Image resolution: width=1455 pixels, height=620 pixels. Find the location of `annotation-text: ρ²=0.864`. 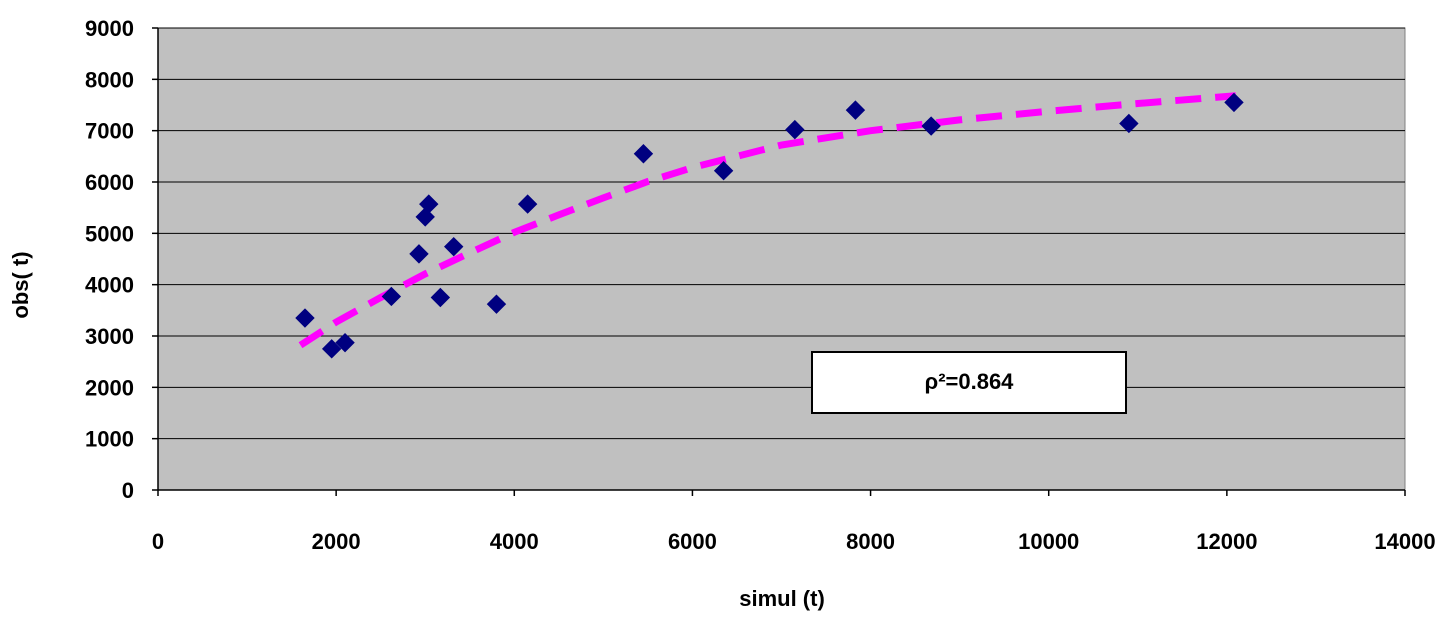

annotation-text: ρ²=0.864 is located at coordinates (970, 381).